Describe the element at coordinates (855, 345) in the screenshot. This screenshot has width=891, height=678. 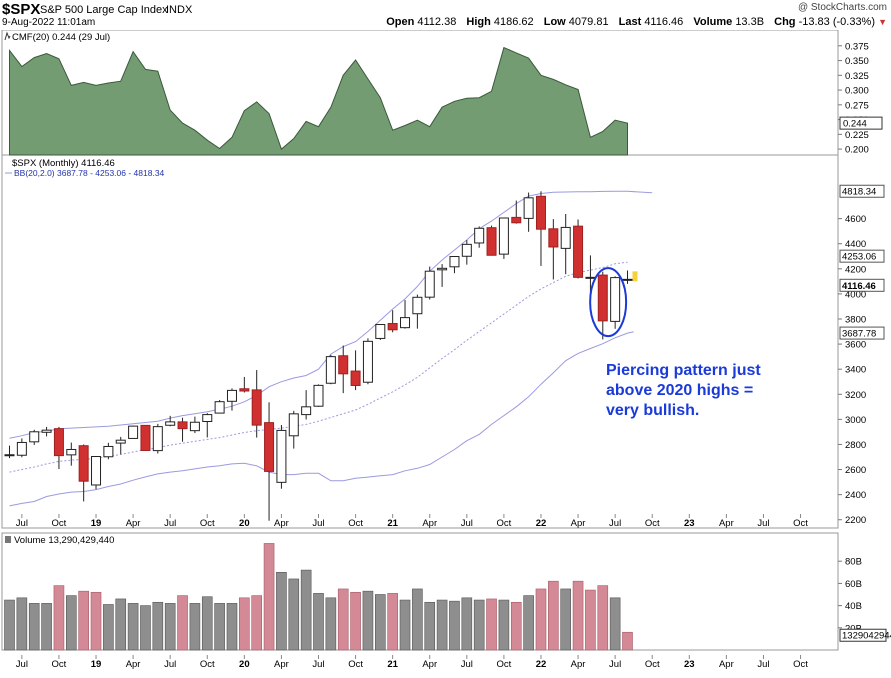
I see `price-ytick-label: 3600` at that location.